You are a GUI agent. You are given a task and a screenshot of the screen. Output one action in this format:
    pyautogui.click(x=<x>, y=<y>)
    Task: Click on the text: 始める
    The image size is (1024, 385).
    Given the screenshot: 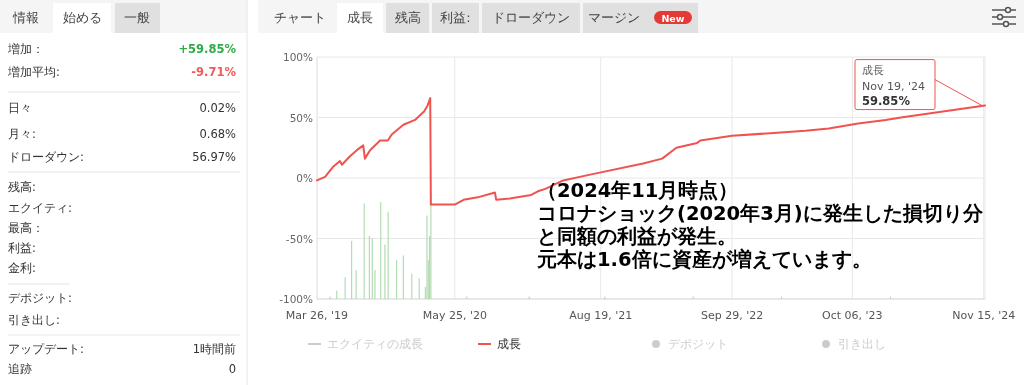 What is the action you would take?
    pyautogui.click(x=82, y=17)
    